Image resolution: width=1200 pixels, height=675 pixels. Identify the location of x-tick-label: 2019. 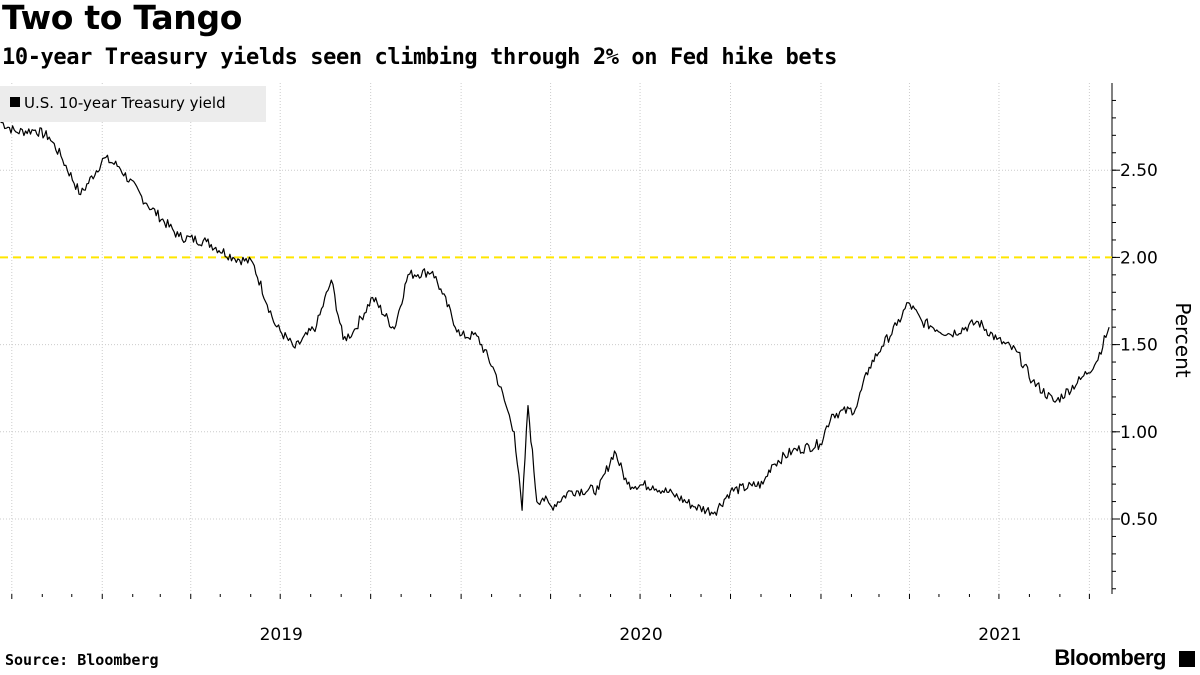
(281, 632).